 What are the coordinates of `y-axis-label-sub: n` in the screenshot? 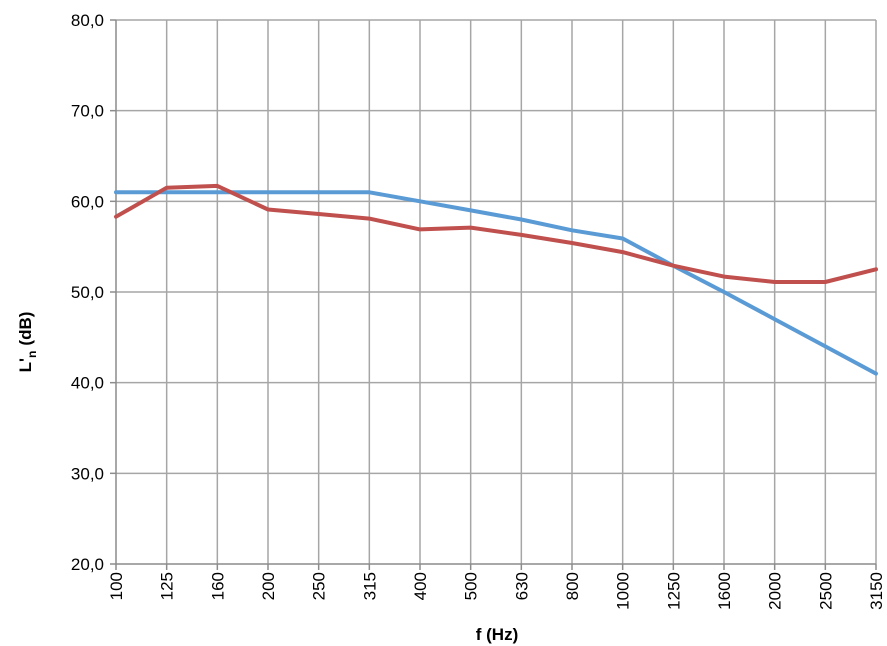 It's located at (32, 354).